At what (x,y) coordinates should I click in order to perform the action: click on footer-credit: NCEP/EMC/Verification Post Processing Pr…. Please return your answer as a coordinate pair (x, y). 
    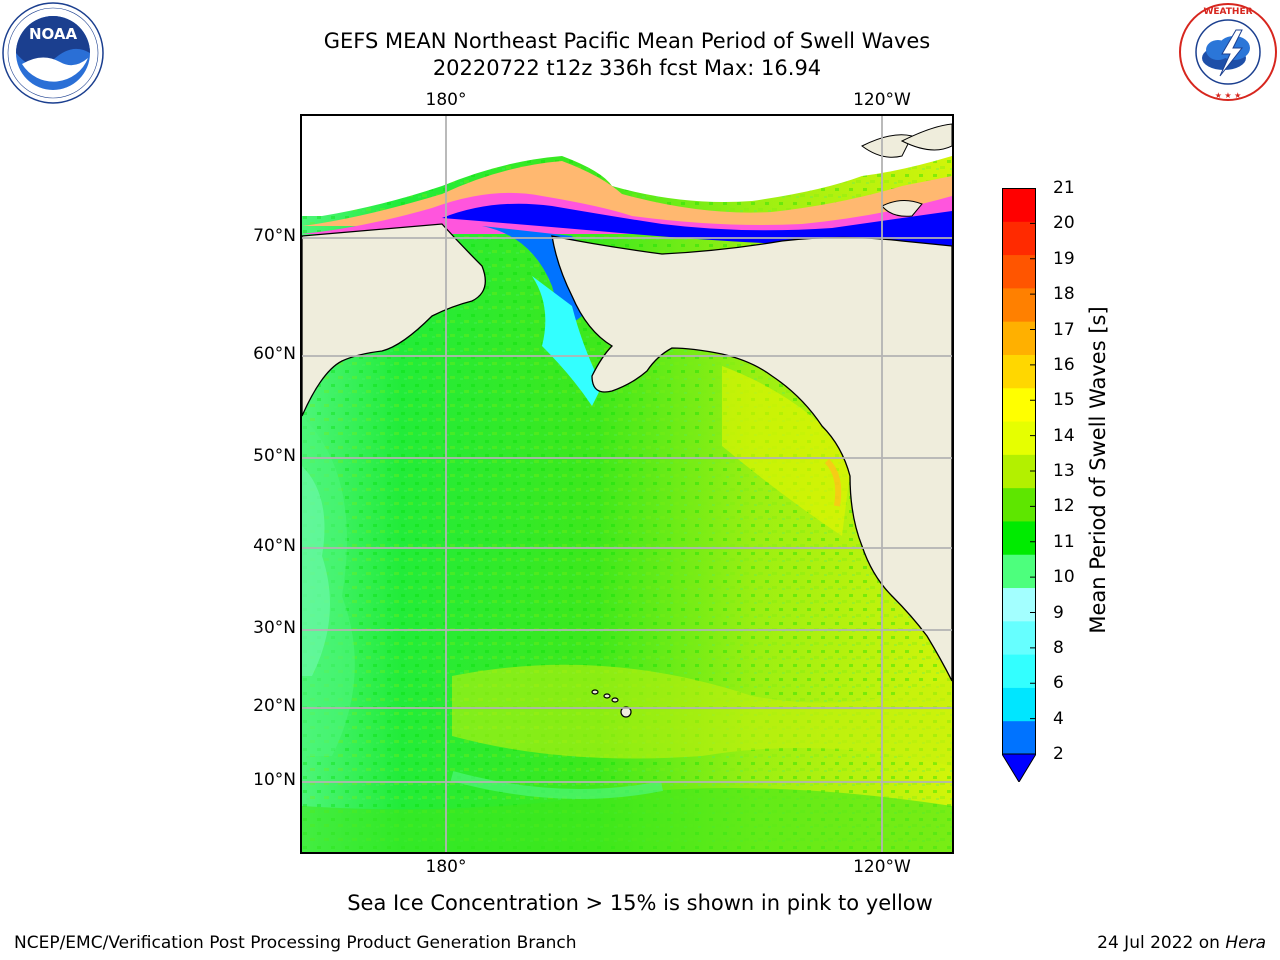
    Looking at the image, I should click on (295, 943).